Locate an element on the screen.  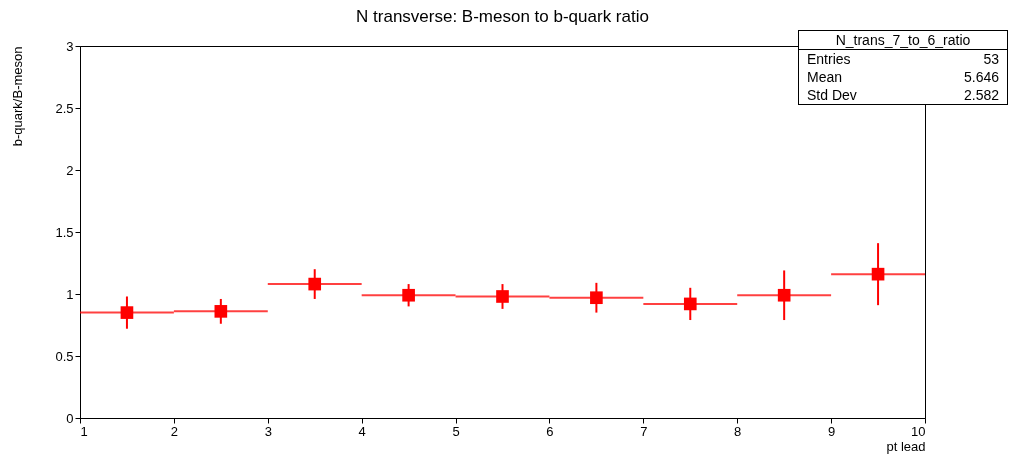
annotation: Mean is located at coordinates (825, 77).